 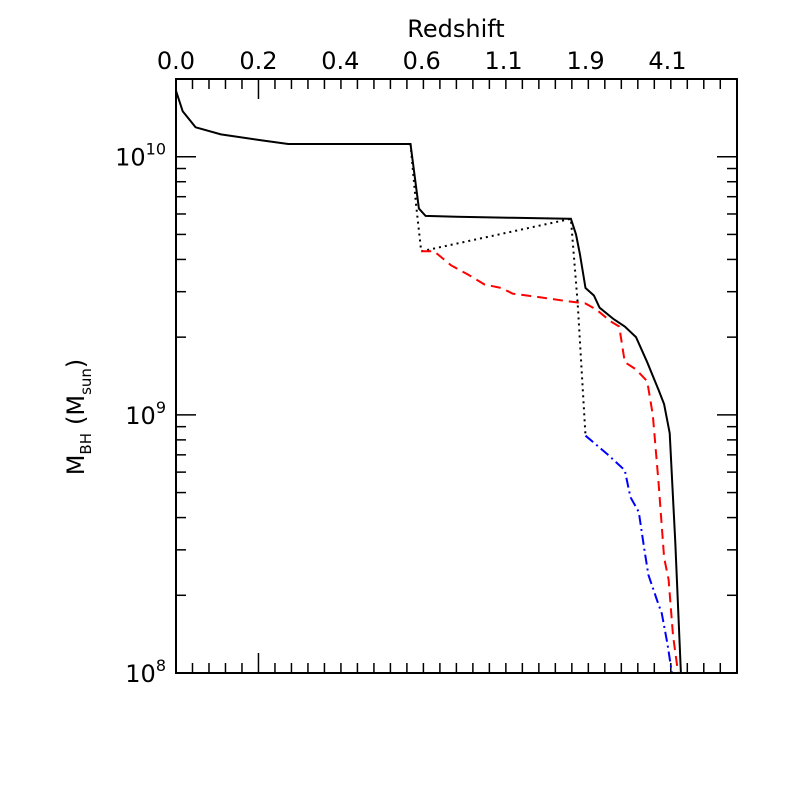 What do you see at coordinates (498, 289) in the screenshot?
I see `series-line-dotted` at bounding box center [498, 289].